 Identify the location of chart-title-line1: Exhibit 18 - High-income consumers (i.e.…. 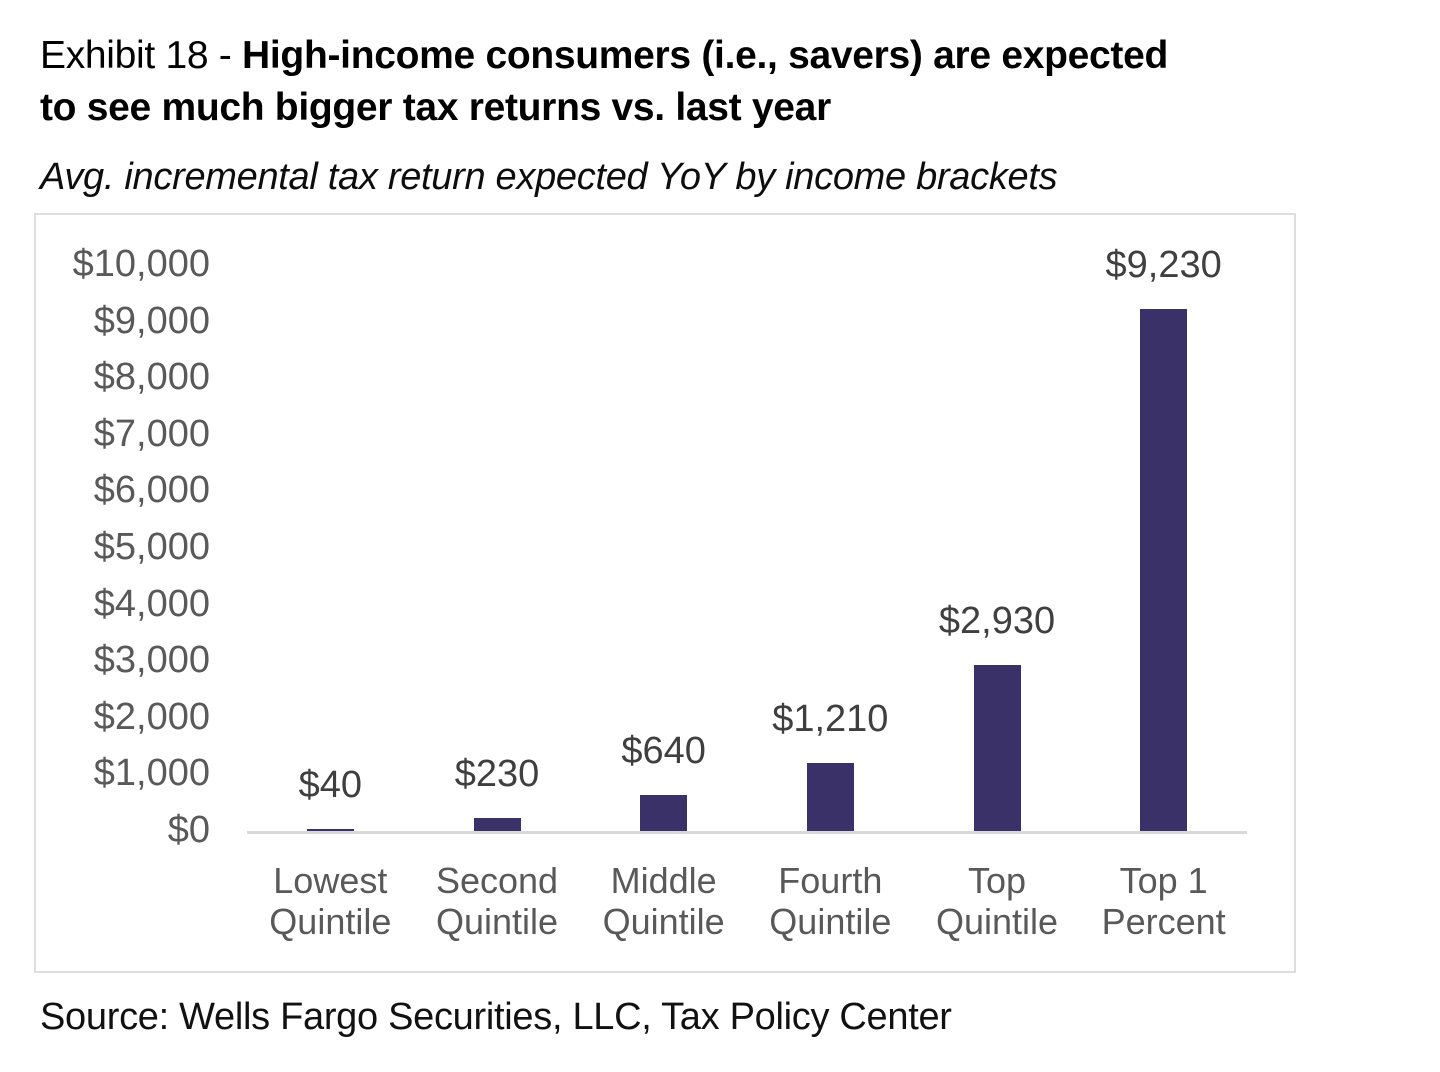
(730, 56).